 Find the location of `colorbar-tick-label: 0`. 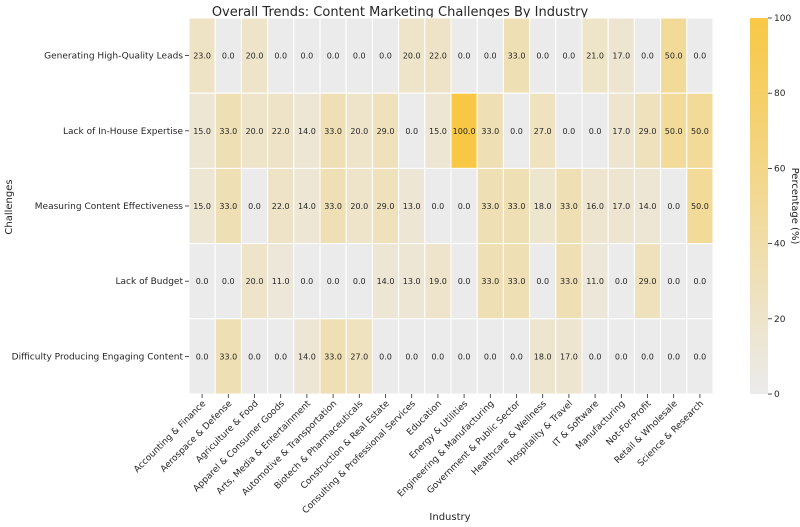

colorbar-tick-label: 0 is located at coordinates (777, 395).